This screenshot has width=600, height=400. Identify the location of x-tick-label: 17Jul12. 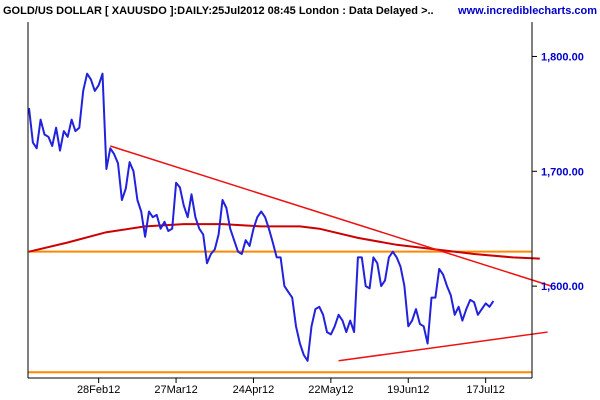
(485, 390).